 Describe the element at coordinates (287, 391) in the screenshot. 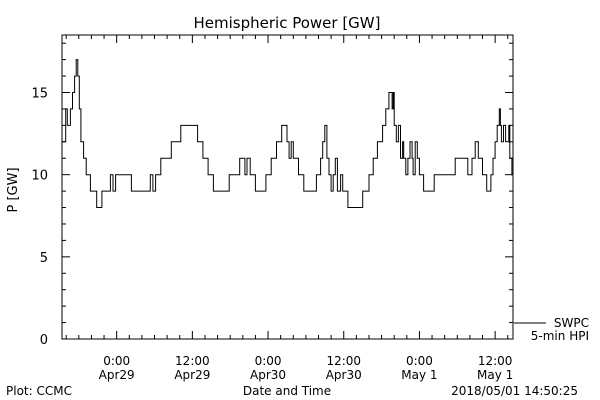

I see `x-axis-label: Date and Time` at that location.